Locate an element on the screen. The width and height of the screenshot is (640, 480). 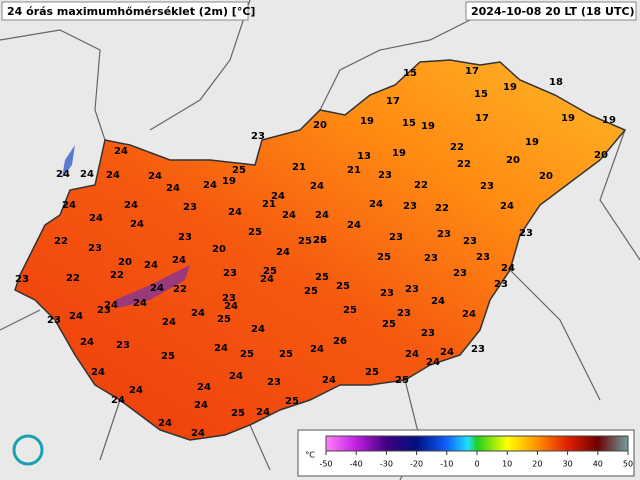
lake-ferto is located at coordinates (68, 161).